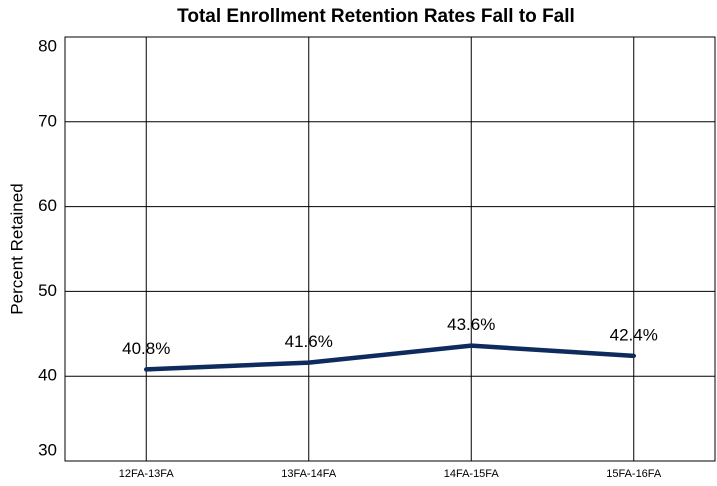 Image resolution: width=717 pixels, height=486 pixels. I want to click on y-tick-label: 80, so click(47, 45).